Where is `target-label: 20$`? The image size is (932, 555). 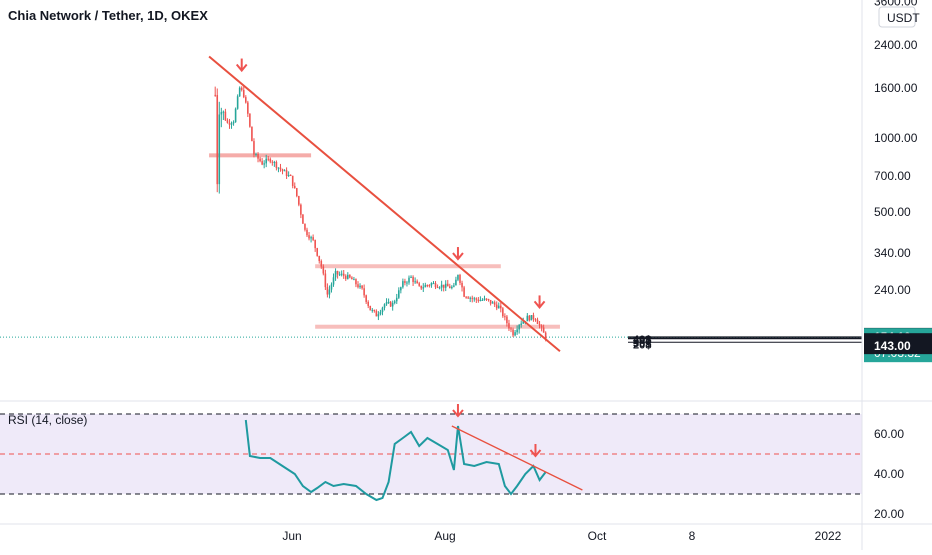 target-label: 20$ is located at coordinates (642, 341).